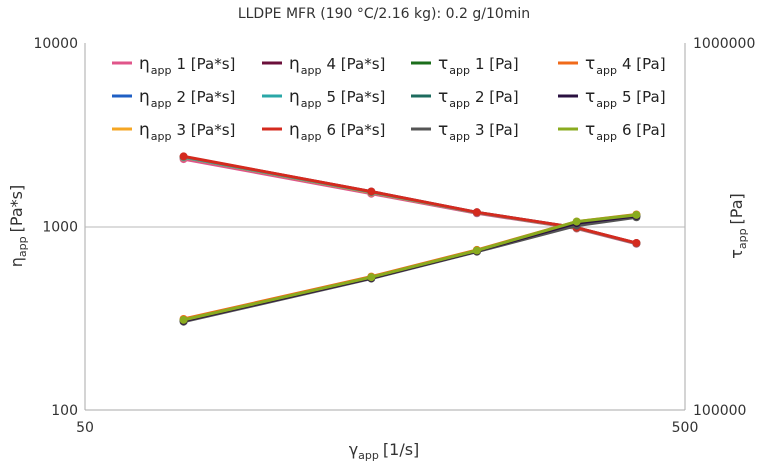 This screenshot has height=464, width=768. Describe the element at coordinates (478, 131) in the screenshot. I see `legend-label: τapp 3 [Pa]` at that location.